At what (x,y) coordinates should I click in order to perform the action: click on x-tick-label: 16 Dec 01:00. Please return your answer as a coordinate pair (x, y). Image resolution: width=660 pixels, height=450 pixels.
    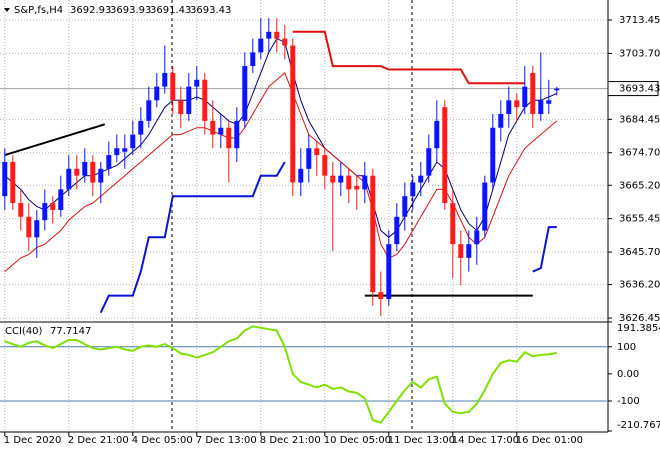
    Looking at the image, I should click on (549, 440).